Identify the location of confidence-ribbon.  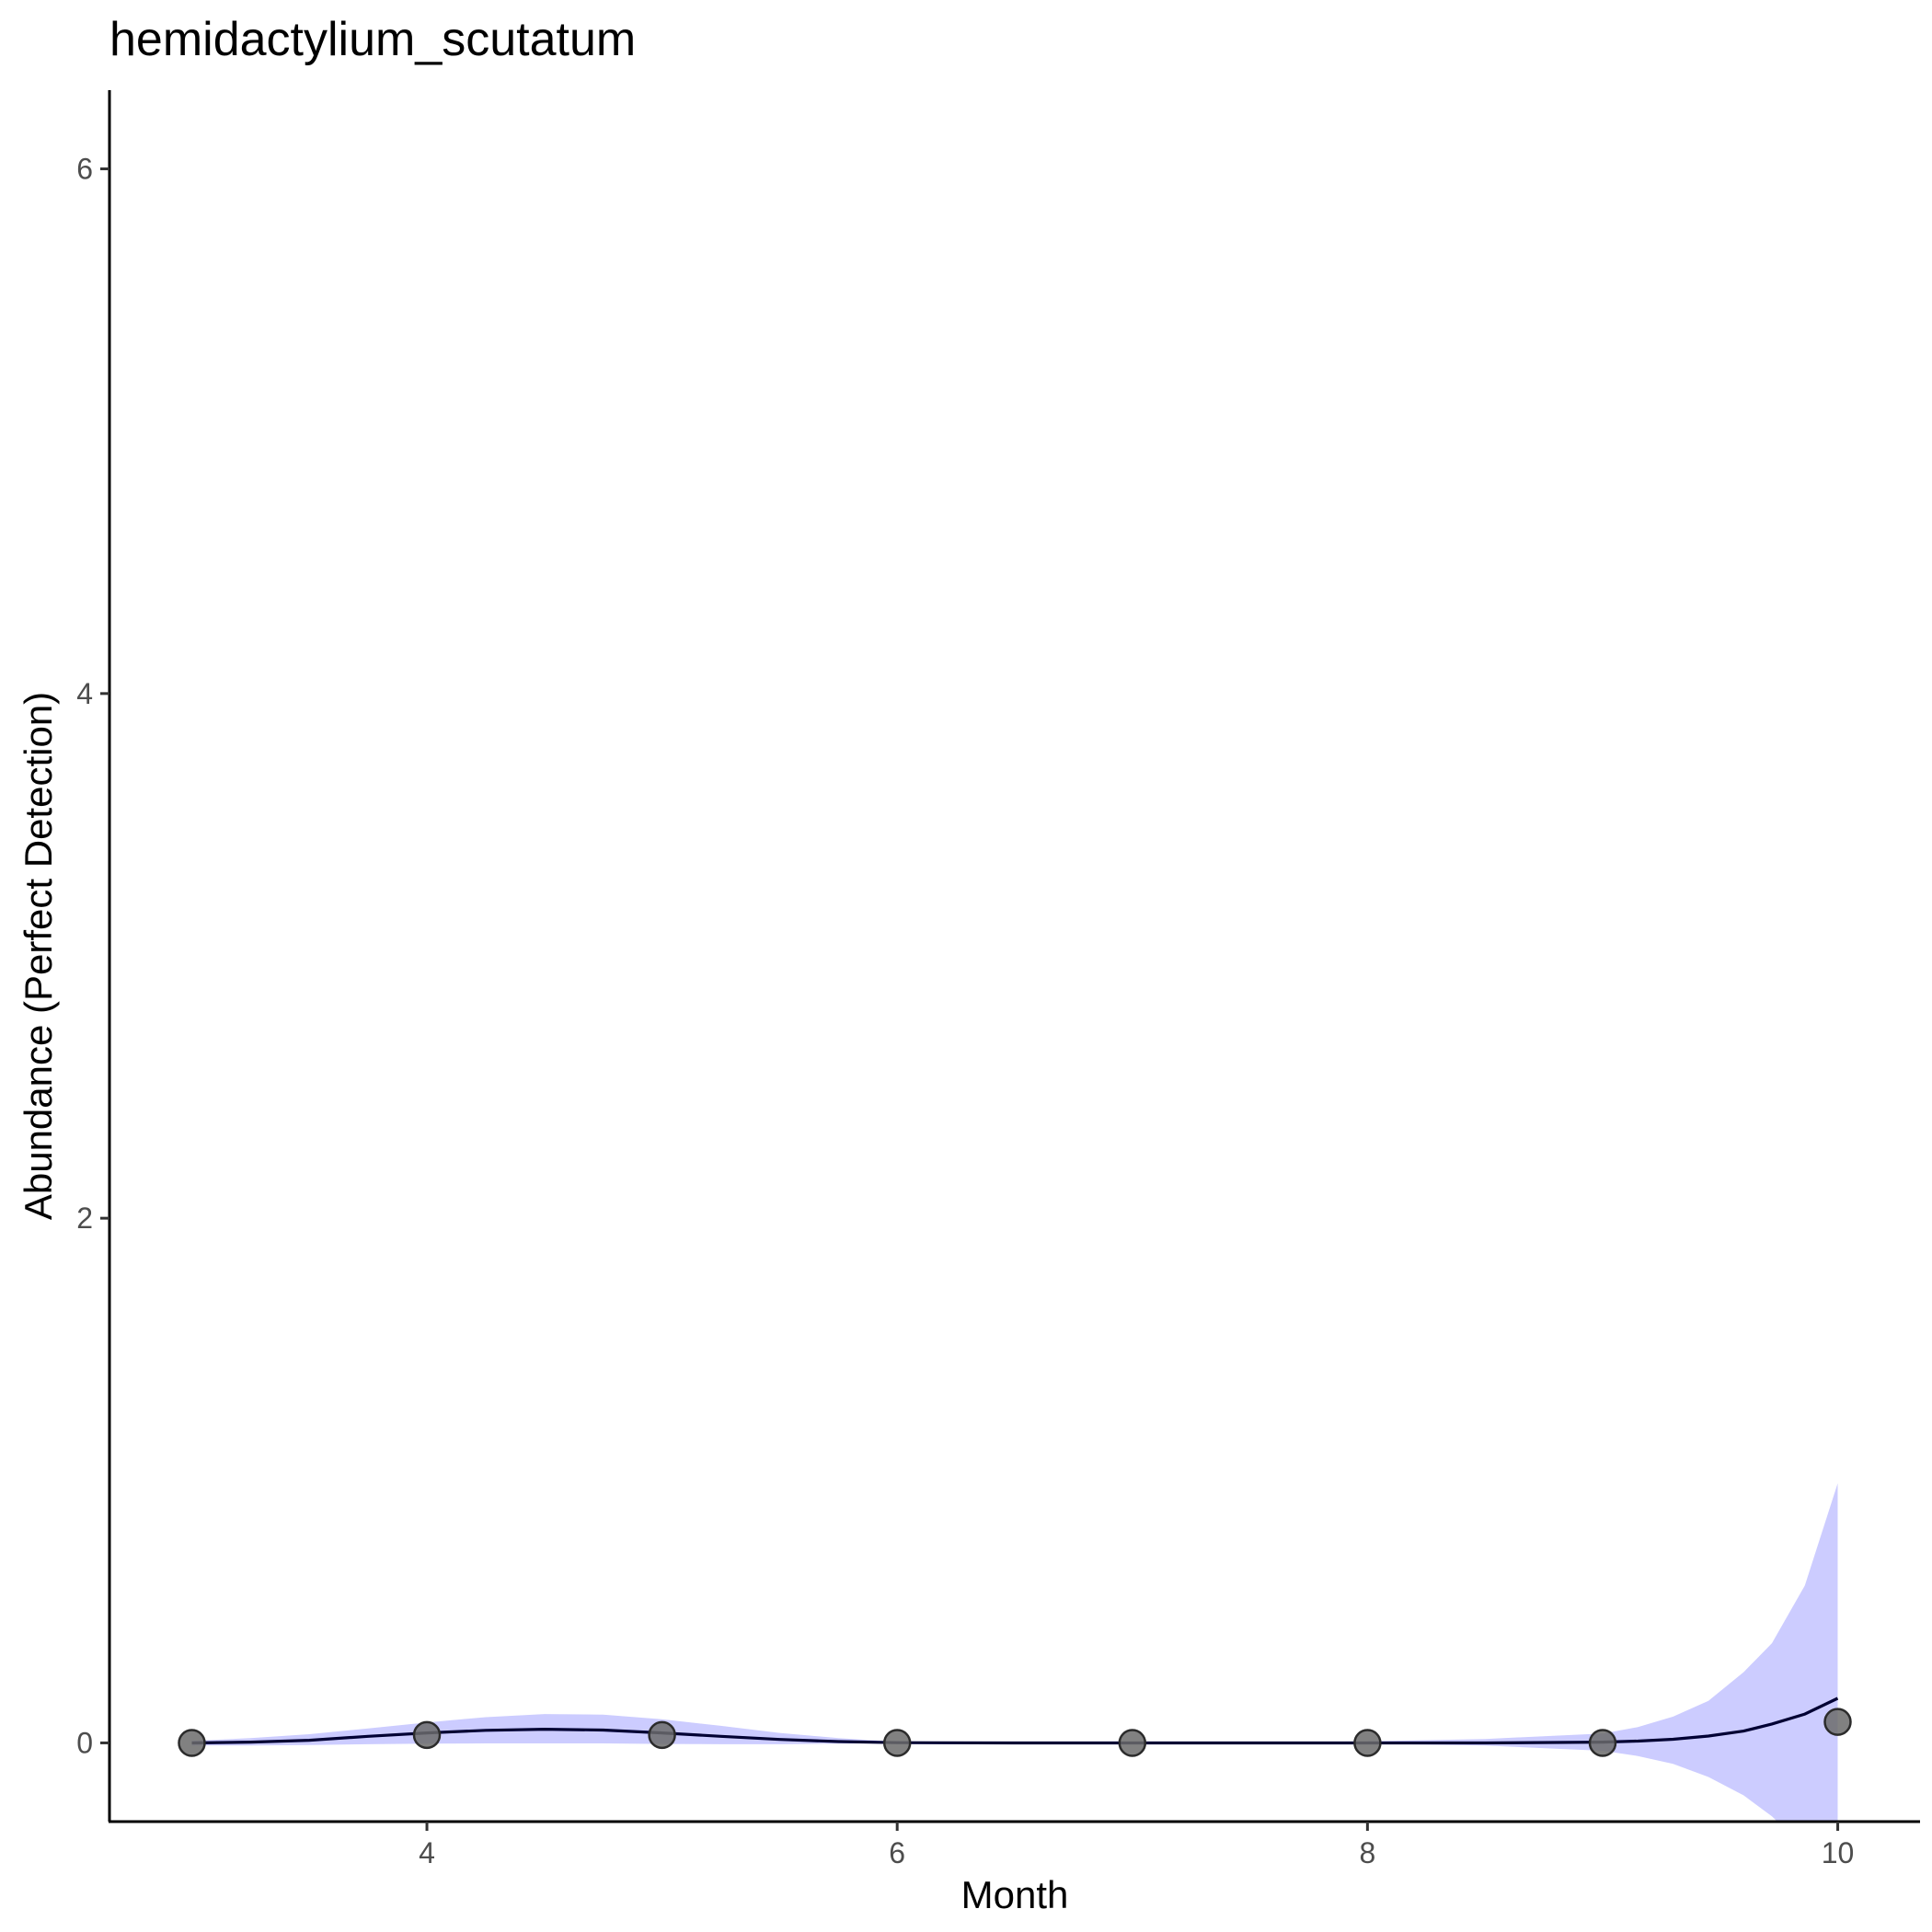
(1014, 1652).